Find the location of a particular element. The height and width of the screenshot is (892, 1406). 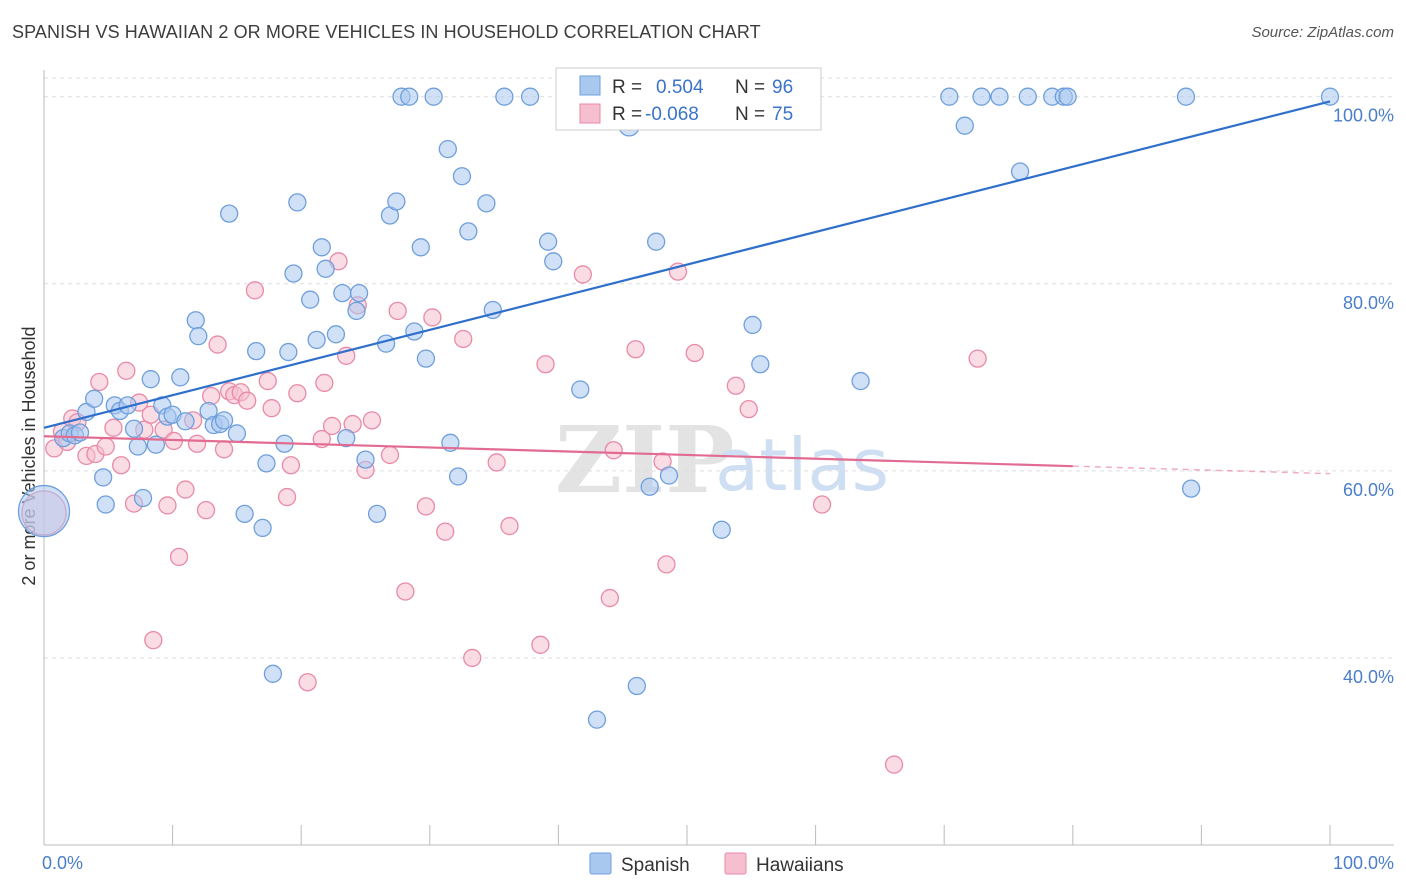

y-tick-label-80: 80.0% is located at coordinates (1368, 303).